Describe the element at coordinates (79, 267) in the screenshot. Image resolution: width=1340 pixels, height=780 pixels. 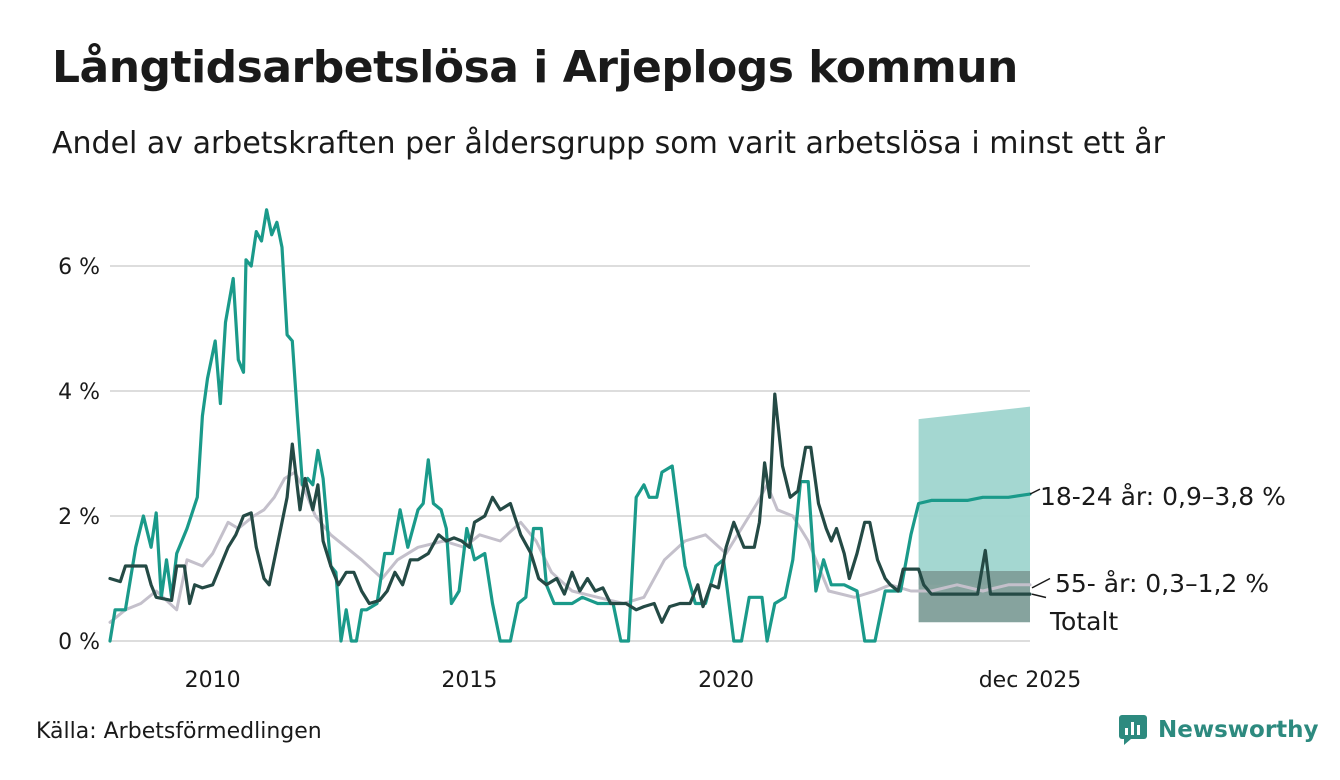
I see `y-tick-label: 6 %` at that location.